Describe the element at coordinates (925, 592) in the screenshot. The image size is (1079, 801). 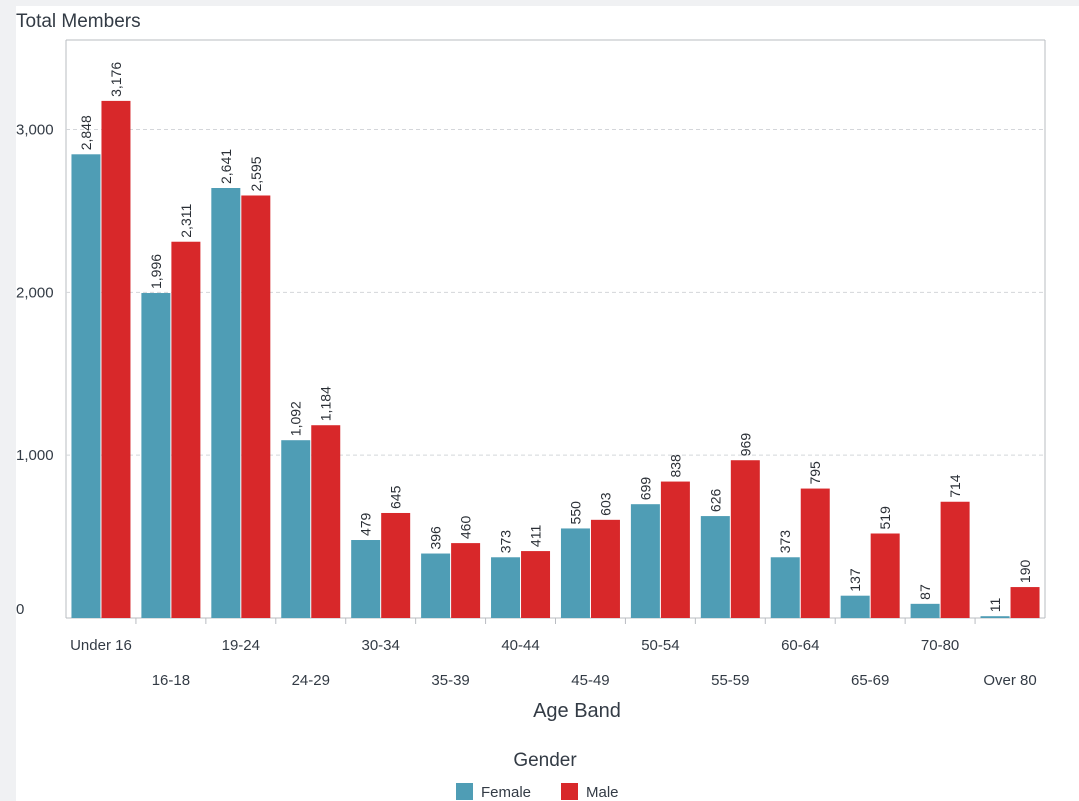
I see `data-label: 87` at that location.